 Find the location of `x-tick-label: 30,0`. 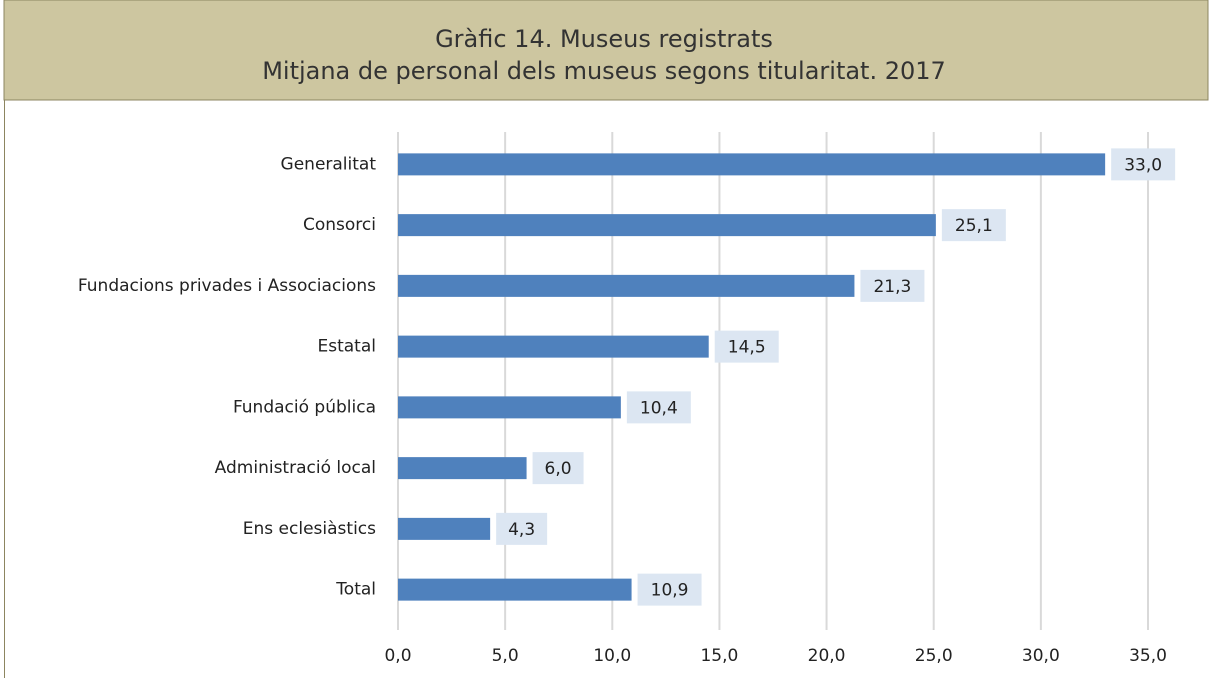

x-tick-label: 30,0 is located at coordinates (1041, 656).